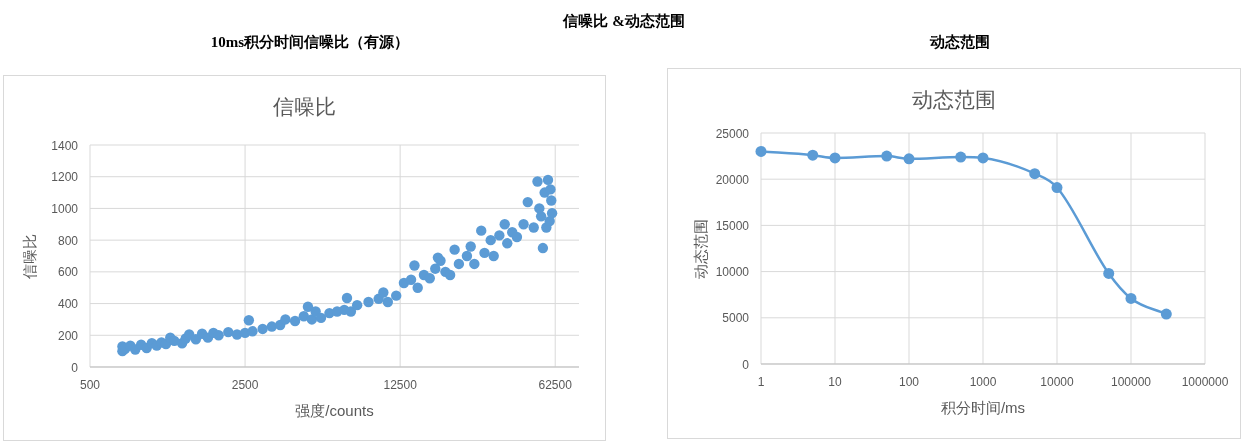  What do you see at coordinates (732, 225) in the screenshot?
I see `y-tick-label: 15000` at bounding box center [732, 225].